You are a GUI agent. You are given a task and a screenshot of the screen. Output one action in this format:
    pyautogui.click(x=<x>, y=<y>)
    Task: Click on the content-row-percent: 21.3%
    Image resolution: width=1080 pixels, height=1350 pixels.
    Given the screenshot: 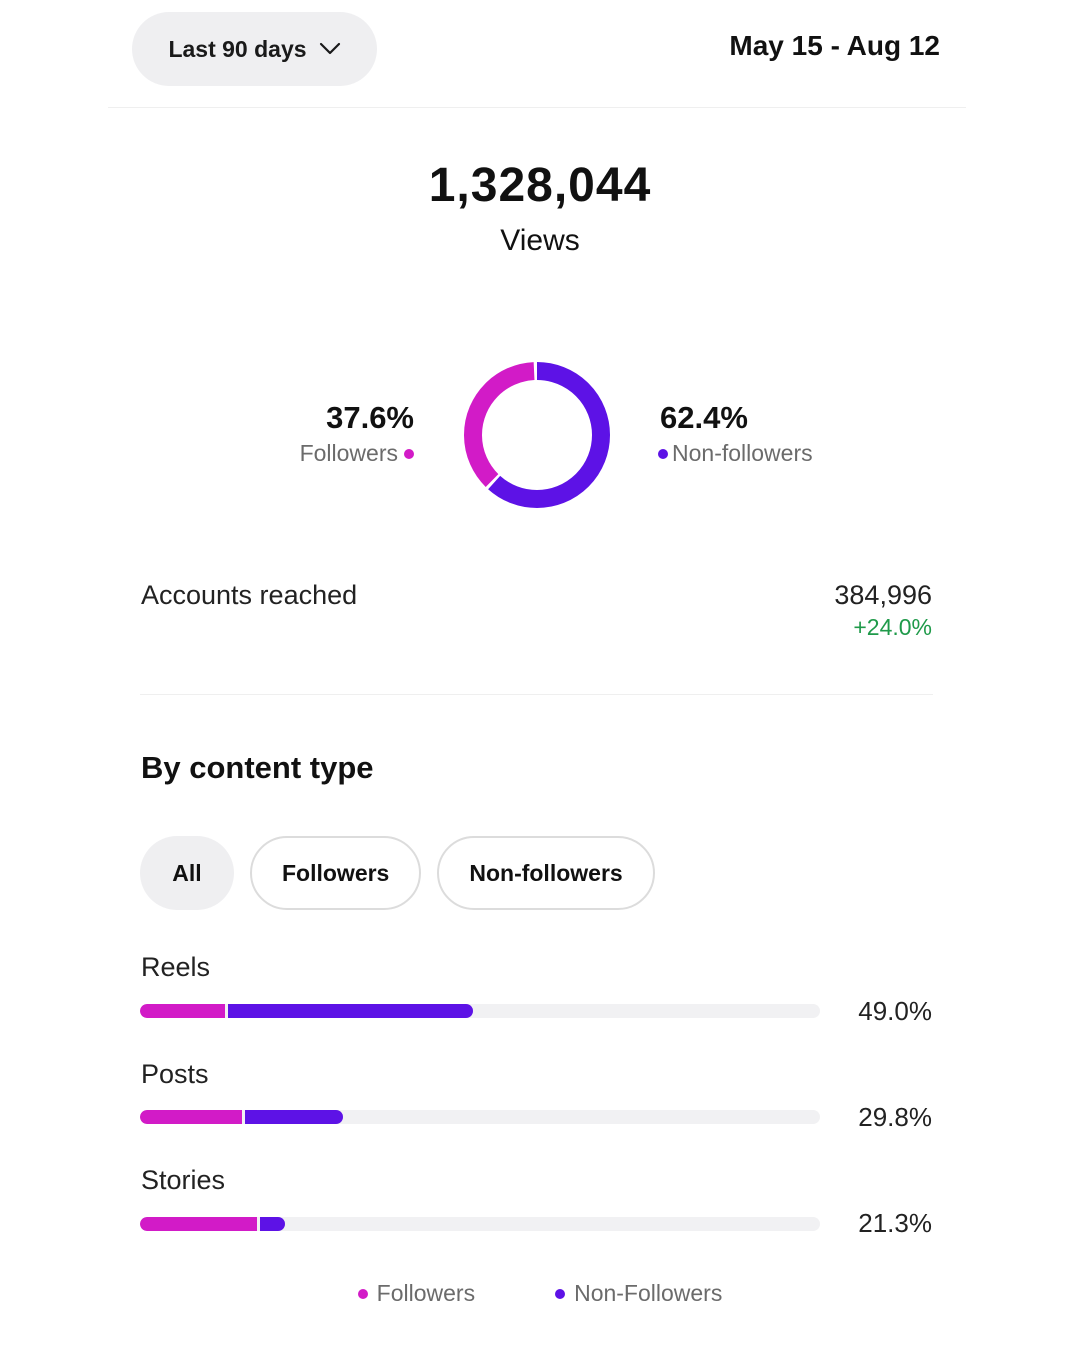 What is the action you would take?
    pyautogui.click(x=895, y=1223)
    